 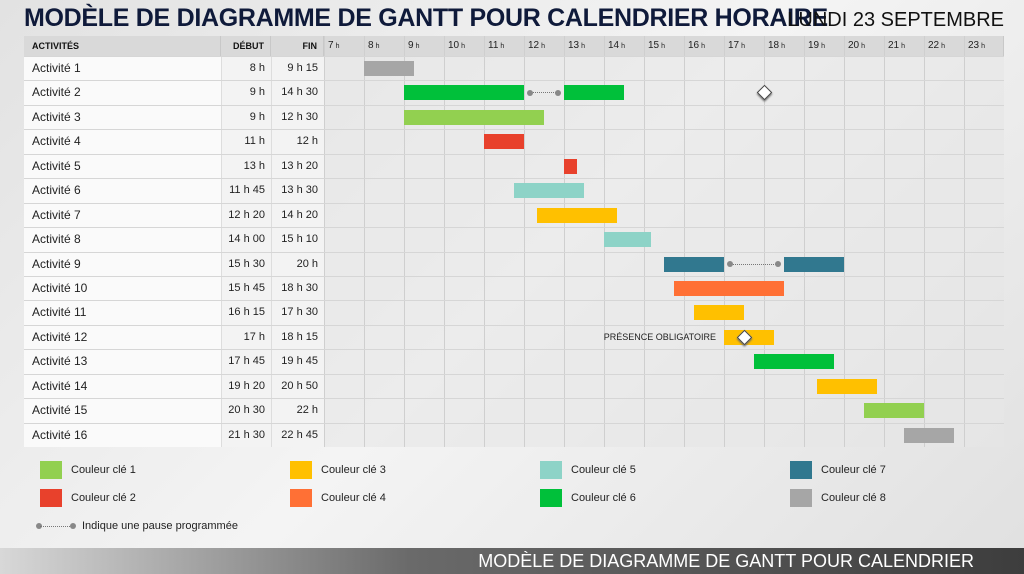 I want to click on activity-end: 22 h 45, so click(x=297, y=435).